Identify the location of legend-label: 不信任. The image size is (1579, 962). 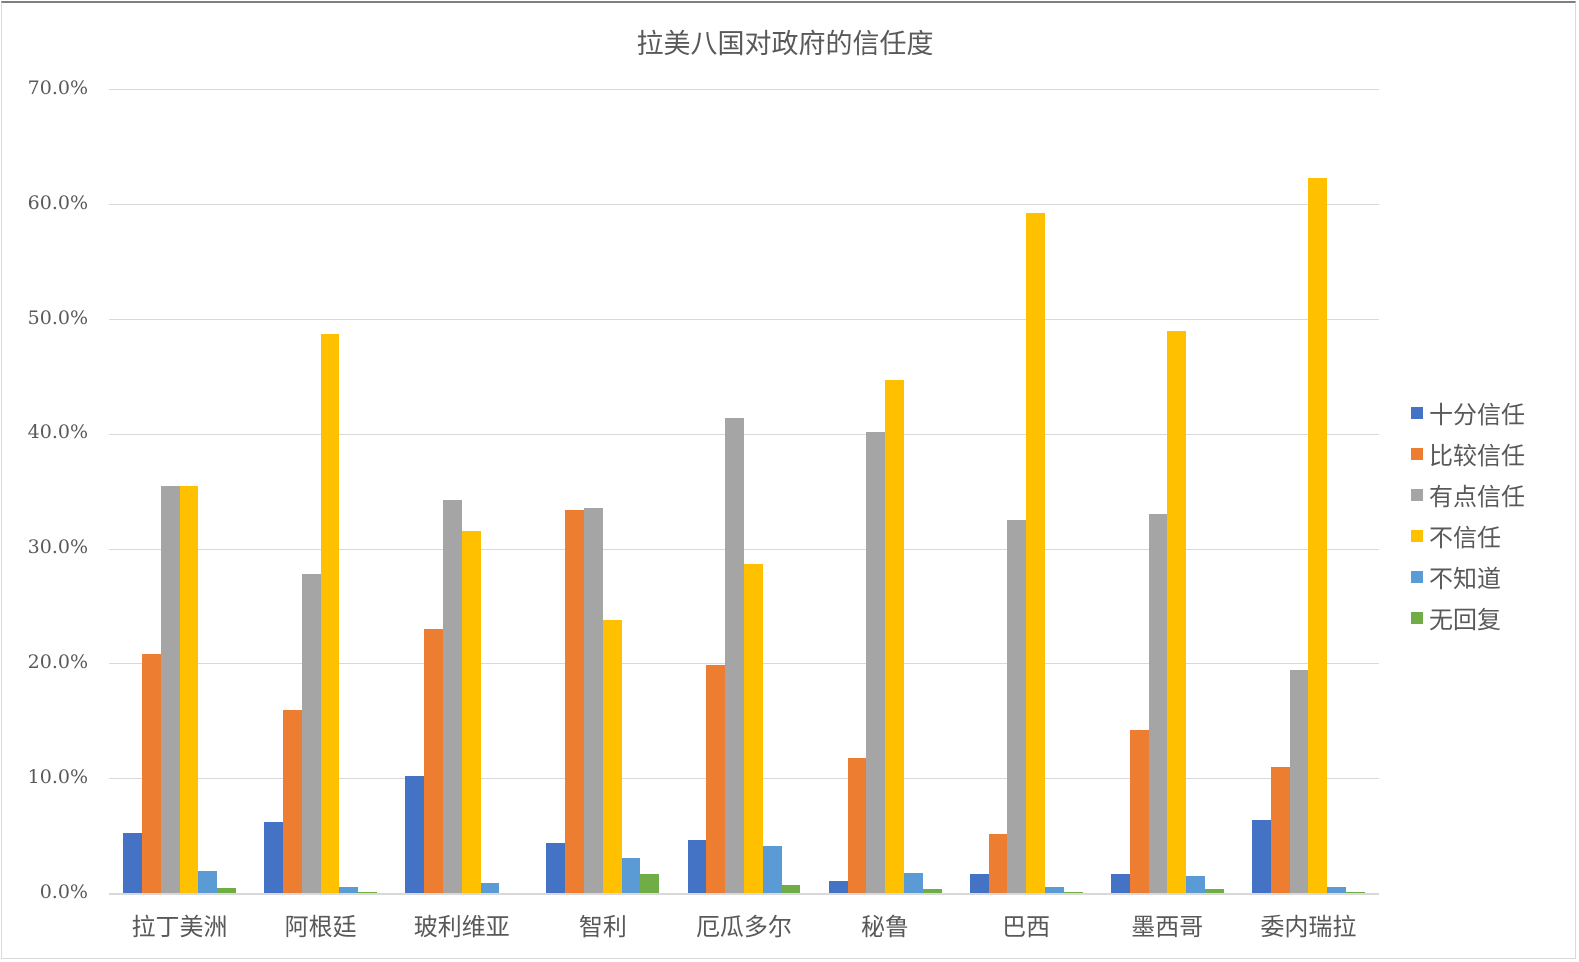
(1465, 538).